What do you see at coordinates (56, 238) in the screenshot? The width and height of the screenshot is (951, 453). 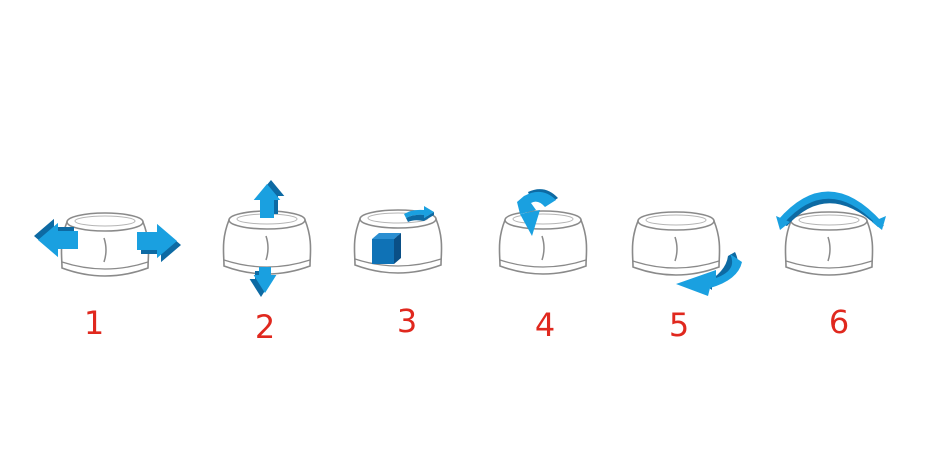 I see `left-arrow-icon` at bounding box center [56, 238].